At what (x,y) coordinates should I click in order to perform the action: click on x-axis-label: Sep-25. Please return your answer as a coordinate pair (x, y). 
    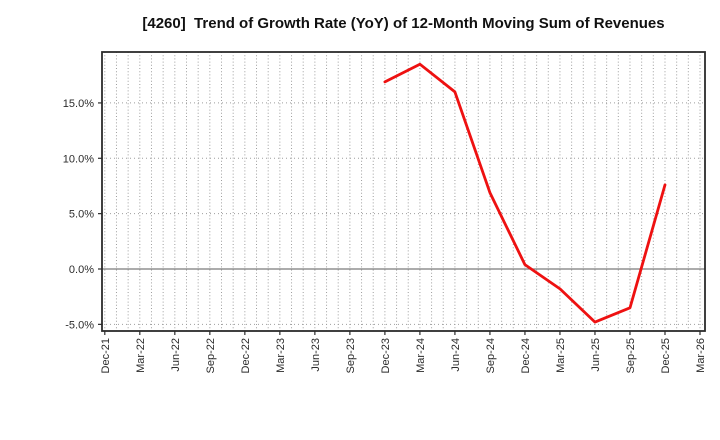
    Looking at the image, I should click on (631, 355).